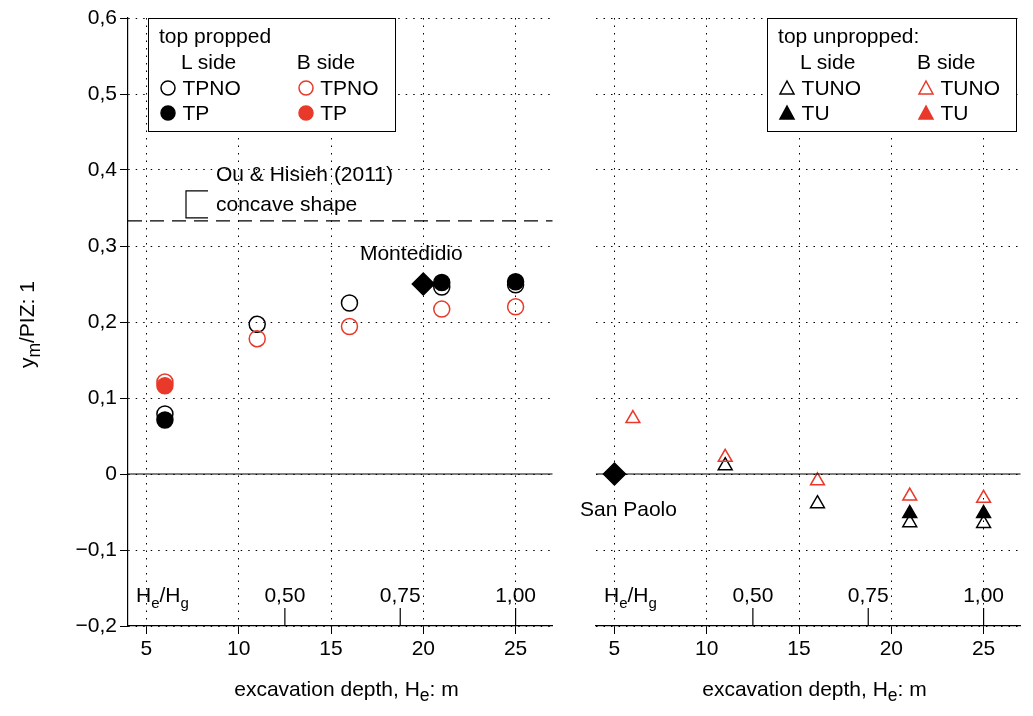 Image resolution: width=1033 pixels, height=716 pixels. Describe the element at coordinates (102, 396) in the screenshot. I see `y-tick-label: 0,1` at that location.